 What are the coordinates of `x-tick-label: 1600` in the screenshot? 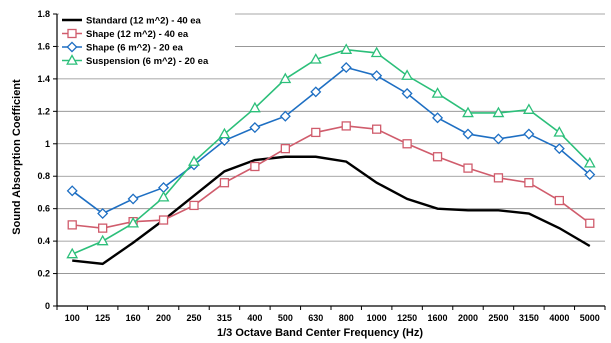 It's located at (438, 318).